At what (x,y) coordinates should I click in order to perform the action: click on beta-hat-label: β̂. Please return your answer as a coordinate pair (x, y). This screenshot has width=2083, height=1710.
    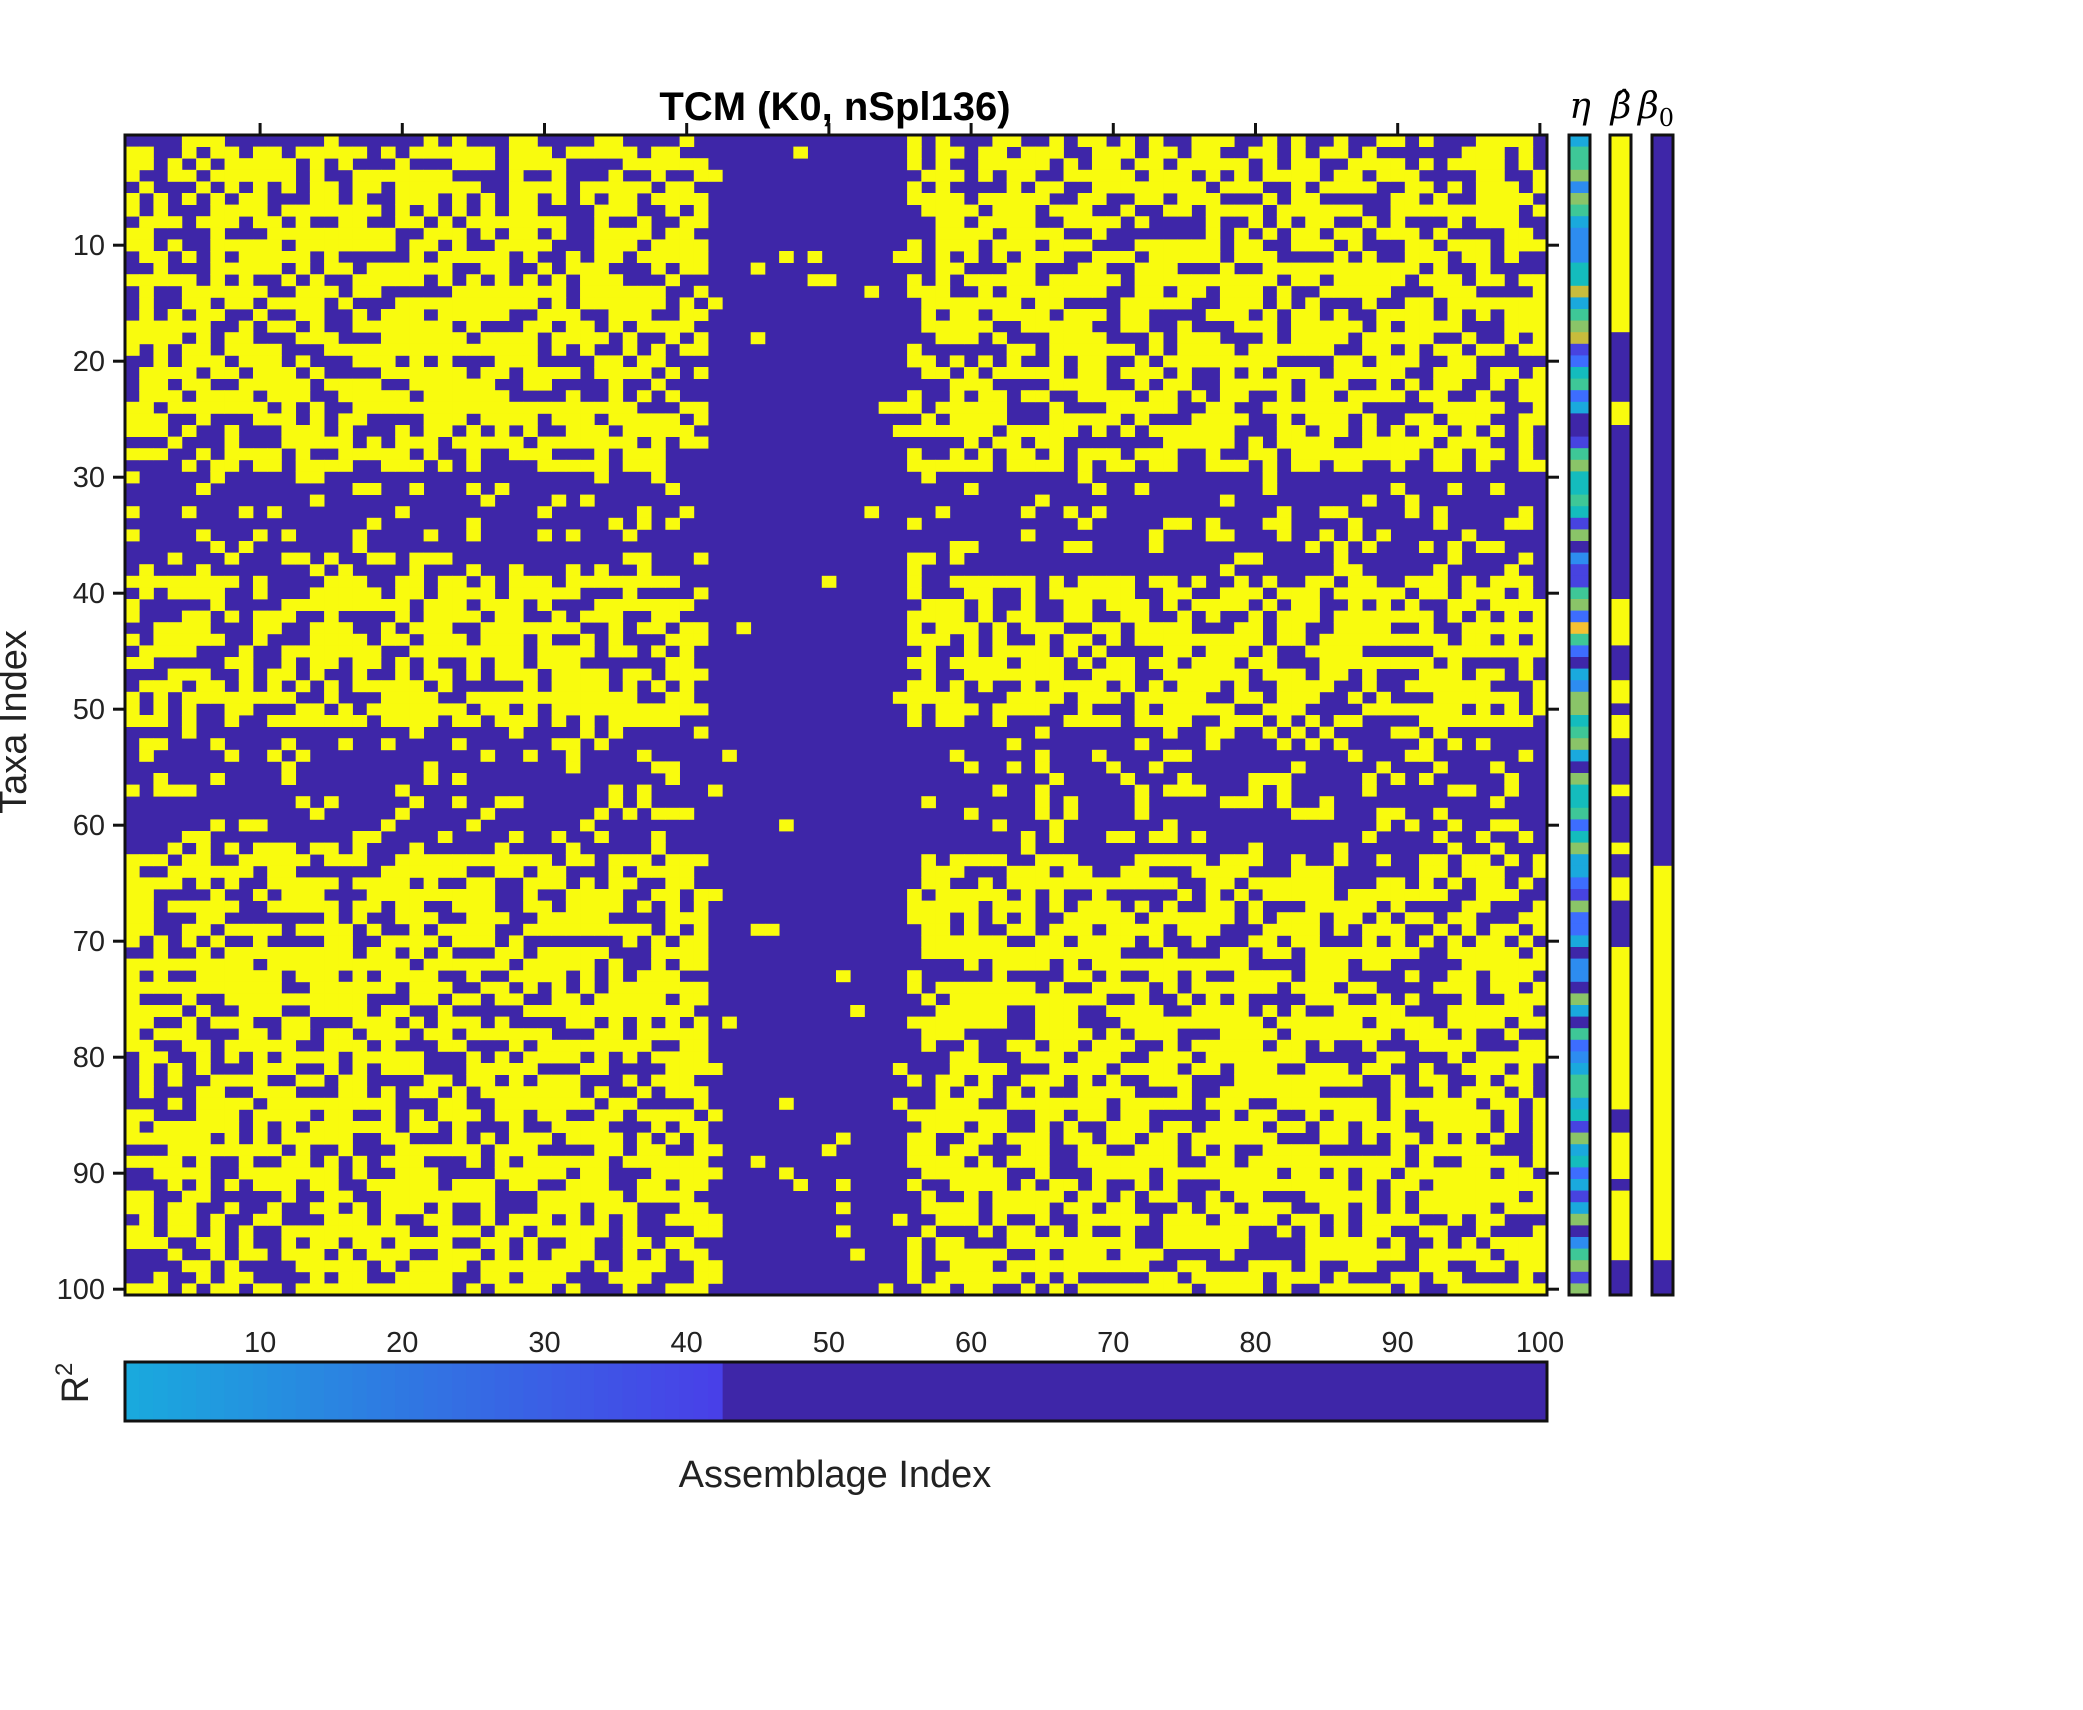
    Looking at the image, I should click on (1620, 106).